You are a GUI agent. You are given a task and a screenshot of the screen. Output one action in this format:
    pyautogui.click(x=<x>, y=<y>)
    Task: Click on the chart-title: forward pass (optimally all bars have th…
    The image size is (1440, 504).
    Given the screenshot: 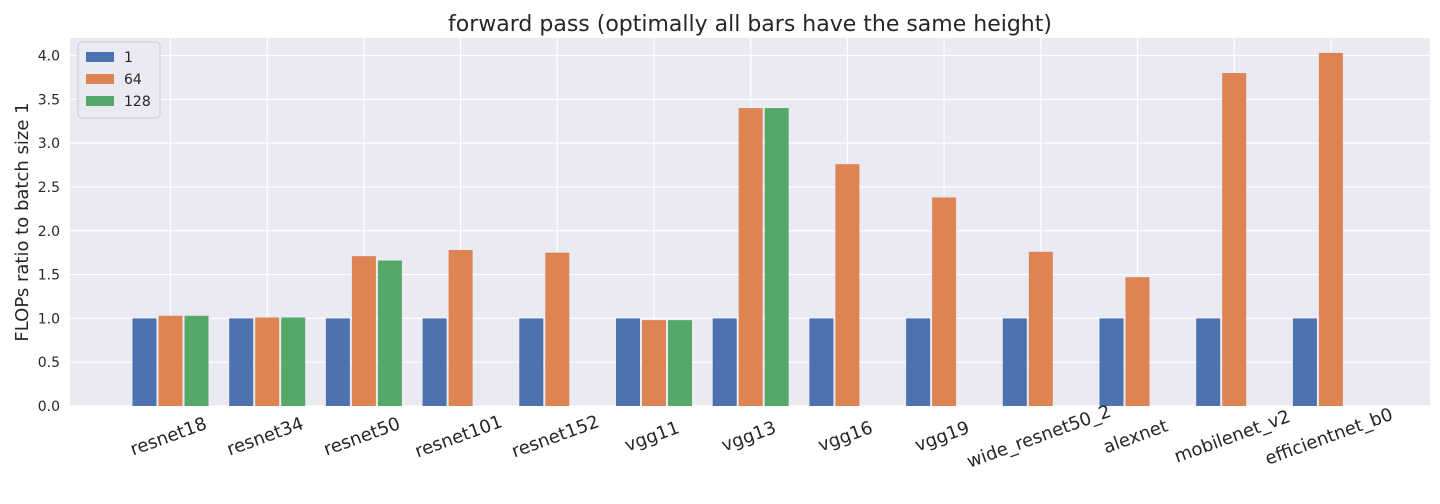 What is the action you would take?
    pyautogui.click(x=750, y=24)
    